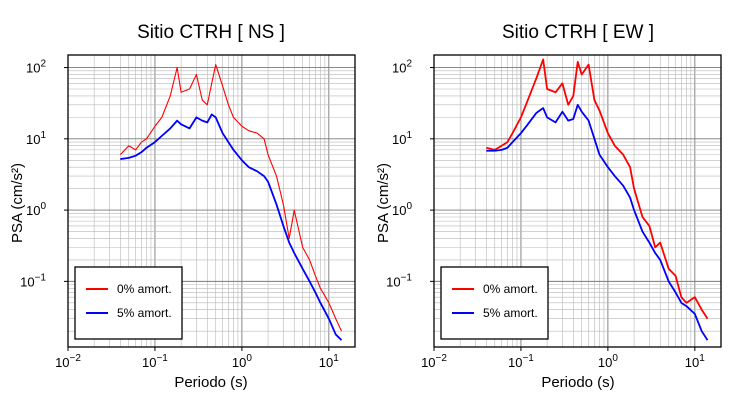 This screenshot has width=730, height=400. I want to click on chart-title: Sitio CTRH [ NS ], so click(211, 32).